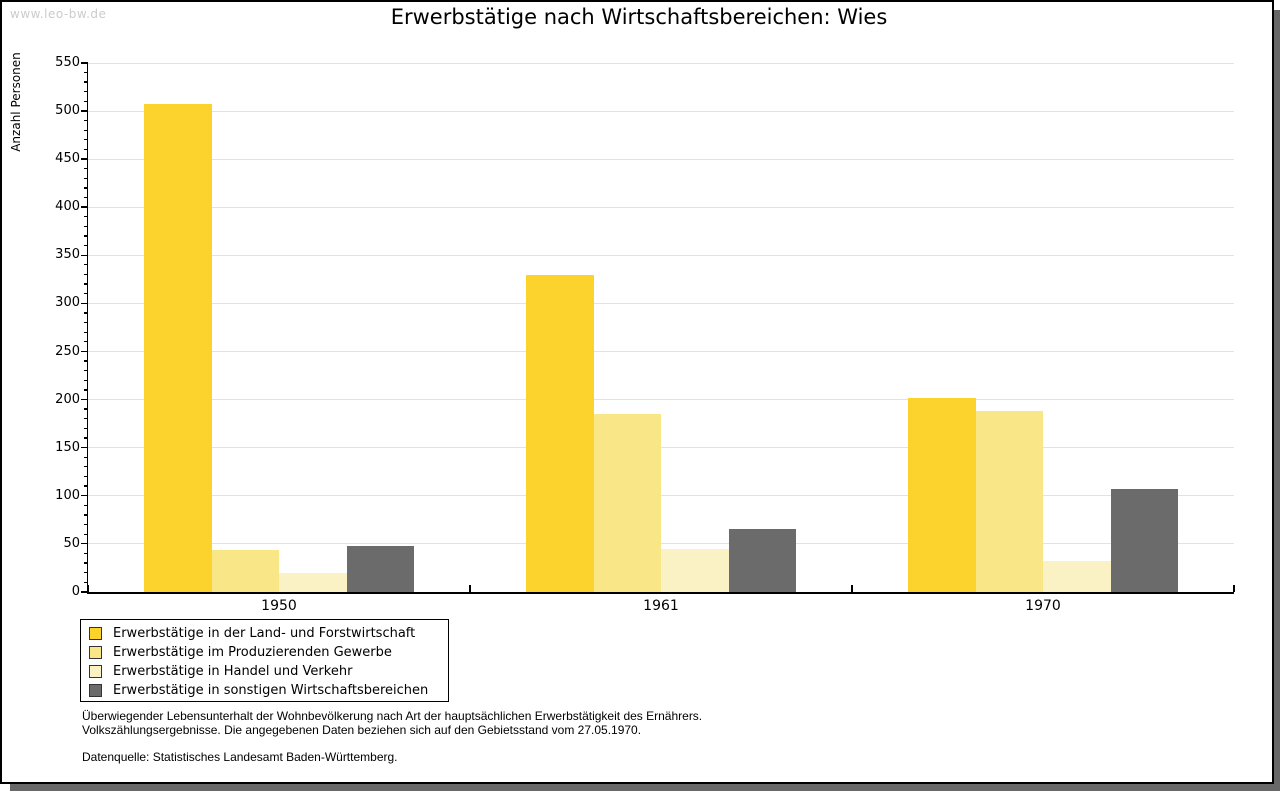 This screenshot has height=791, width=1280. I want to click on bar-1961-s1, so click(560, 433).